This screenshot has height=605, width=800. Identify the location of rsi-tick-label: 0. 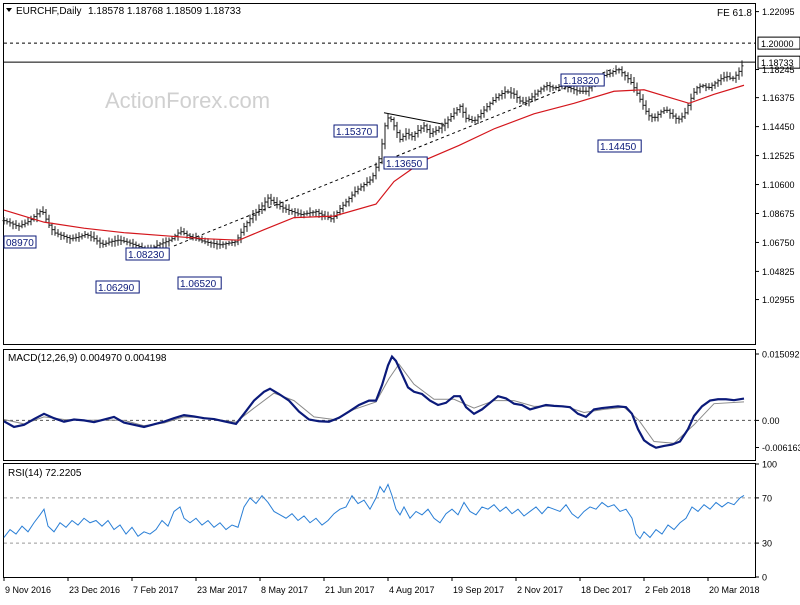
(764, 578).